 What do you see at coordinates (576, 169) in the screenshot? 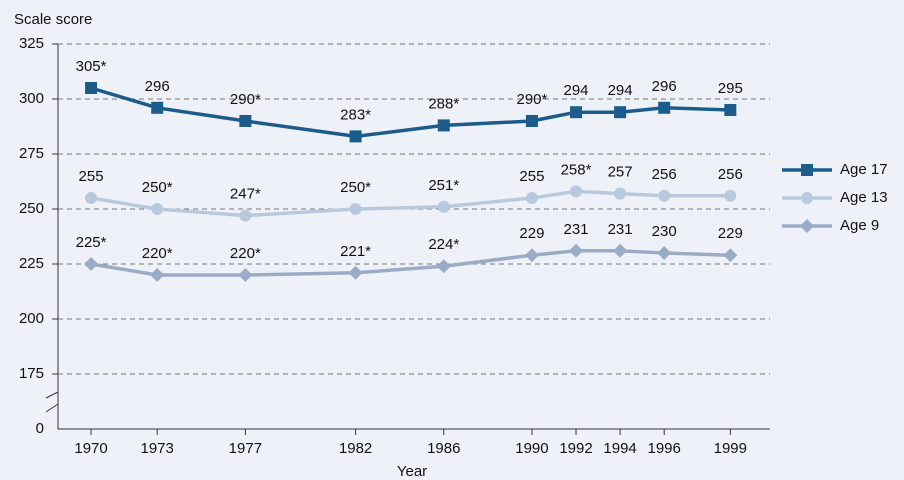
I see `data-label: 258*` at bounding box center [576, 169].